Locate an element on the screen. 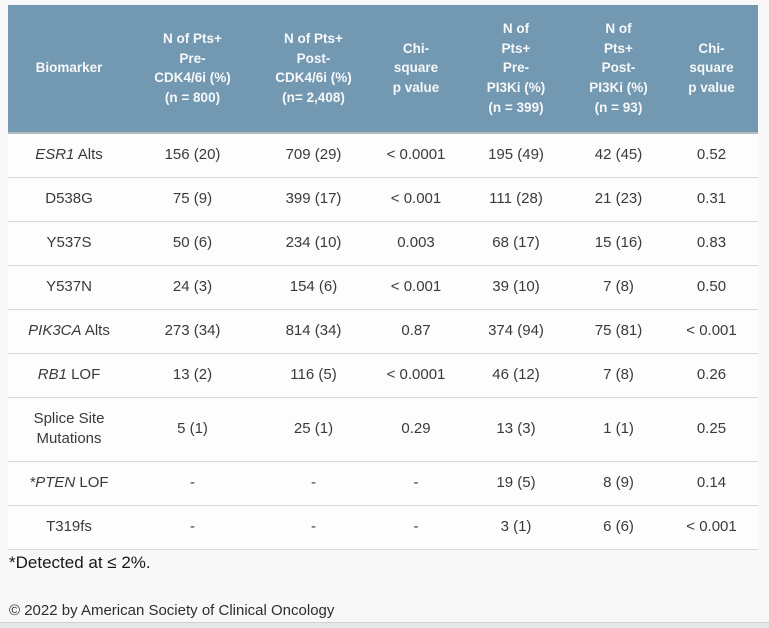 The width and height of the screenshot is (769, 628). biomarker-cell: RB1 LOF is located at coordinates (69, 375).